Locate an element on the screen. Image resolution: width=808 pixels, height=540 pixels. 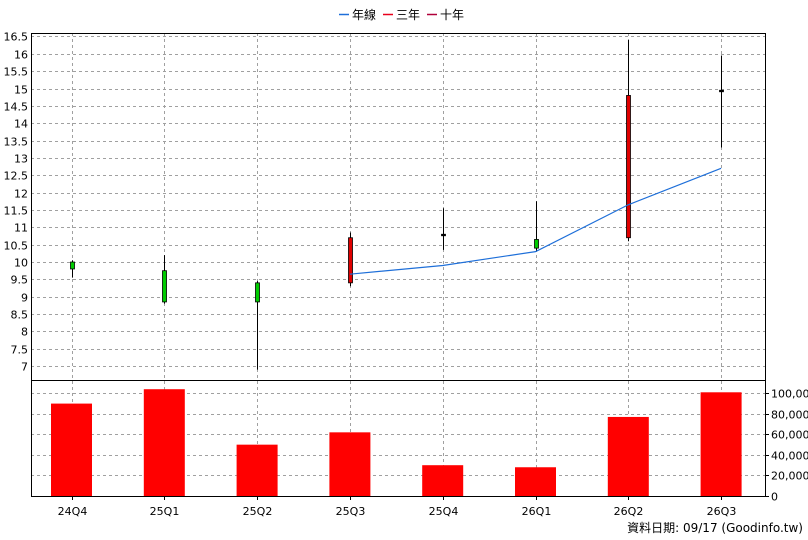
volume-tick-label: 100,000 is located at coordinates (789, 394).